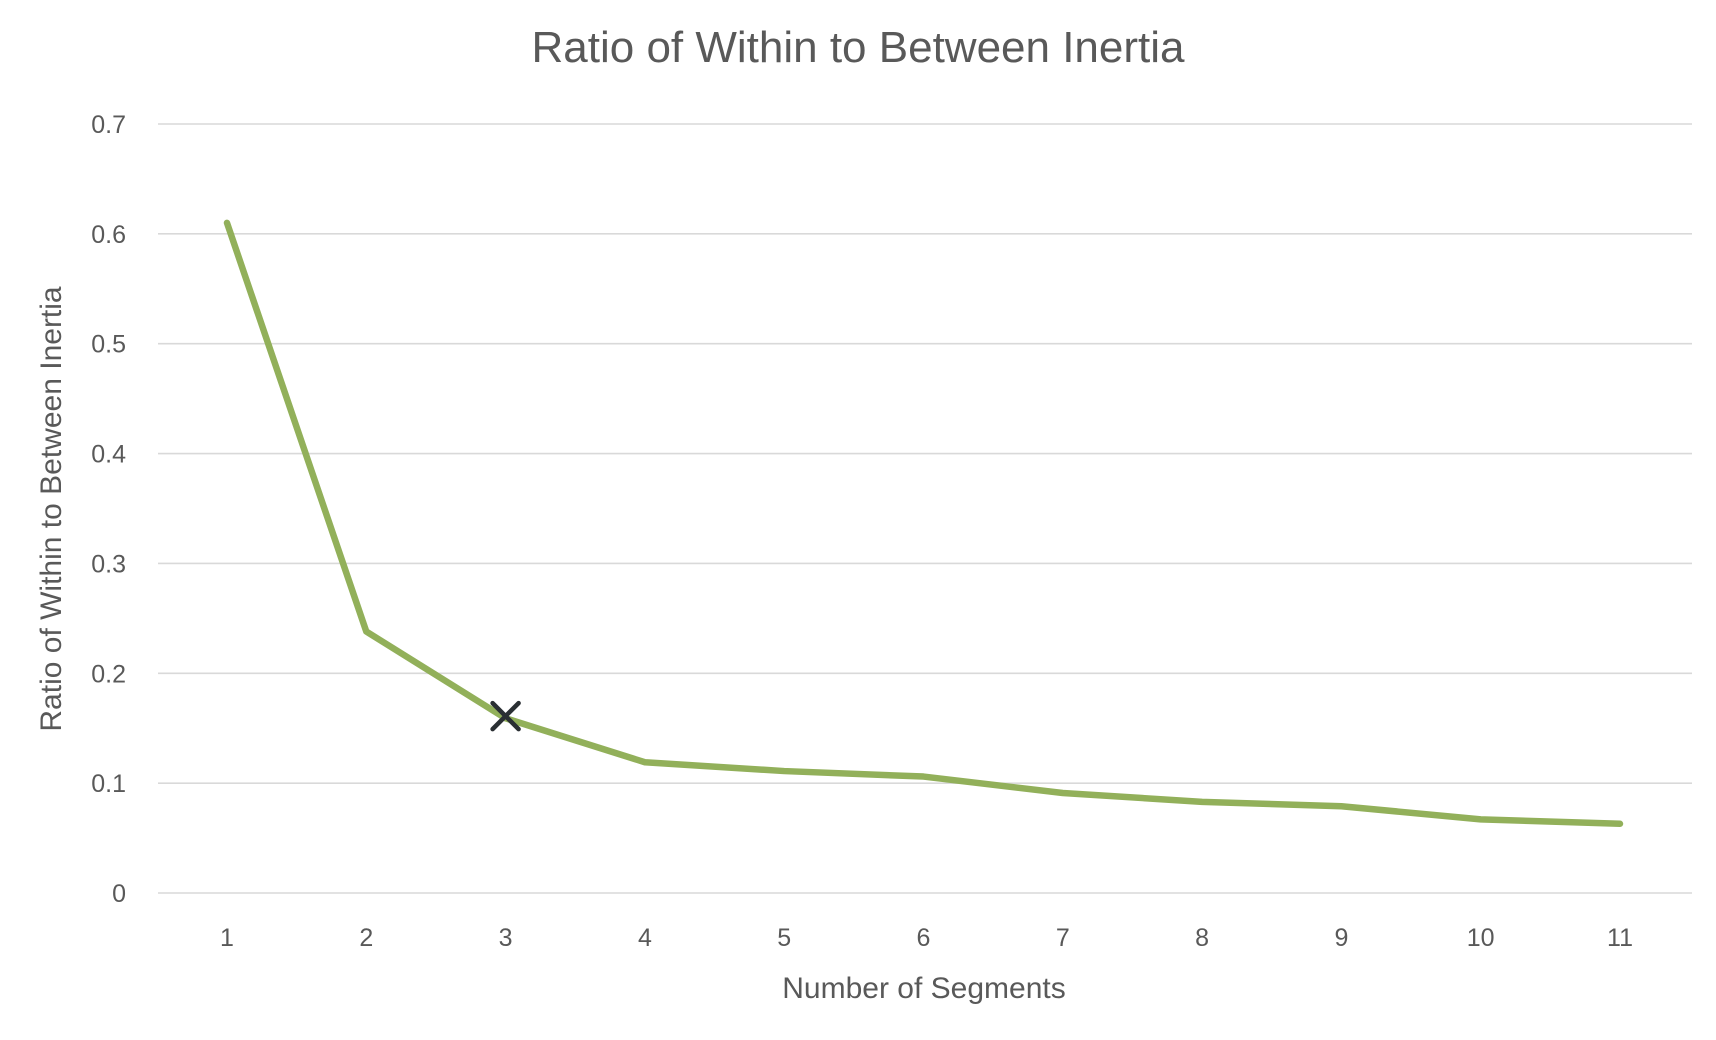  Describe the element at coordinates (108, 784) in the screenshot. I see `y-tick-label: 0.1` at that location.